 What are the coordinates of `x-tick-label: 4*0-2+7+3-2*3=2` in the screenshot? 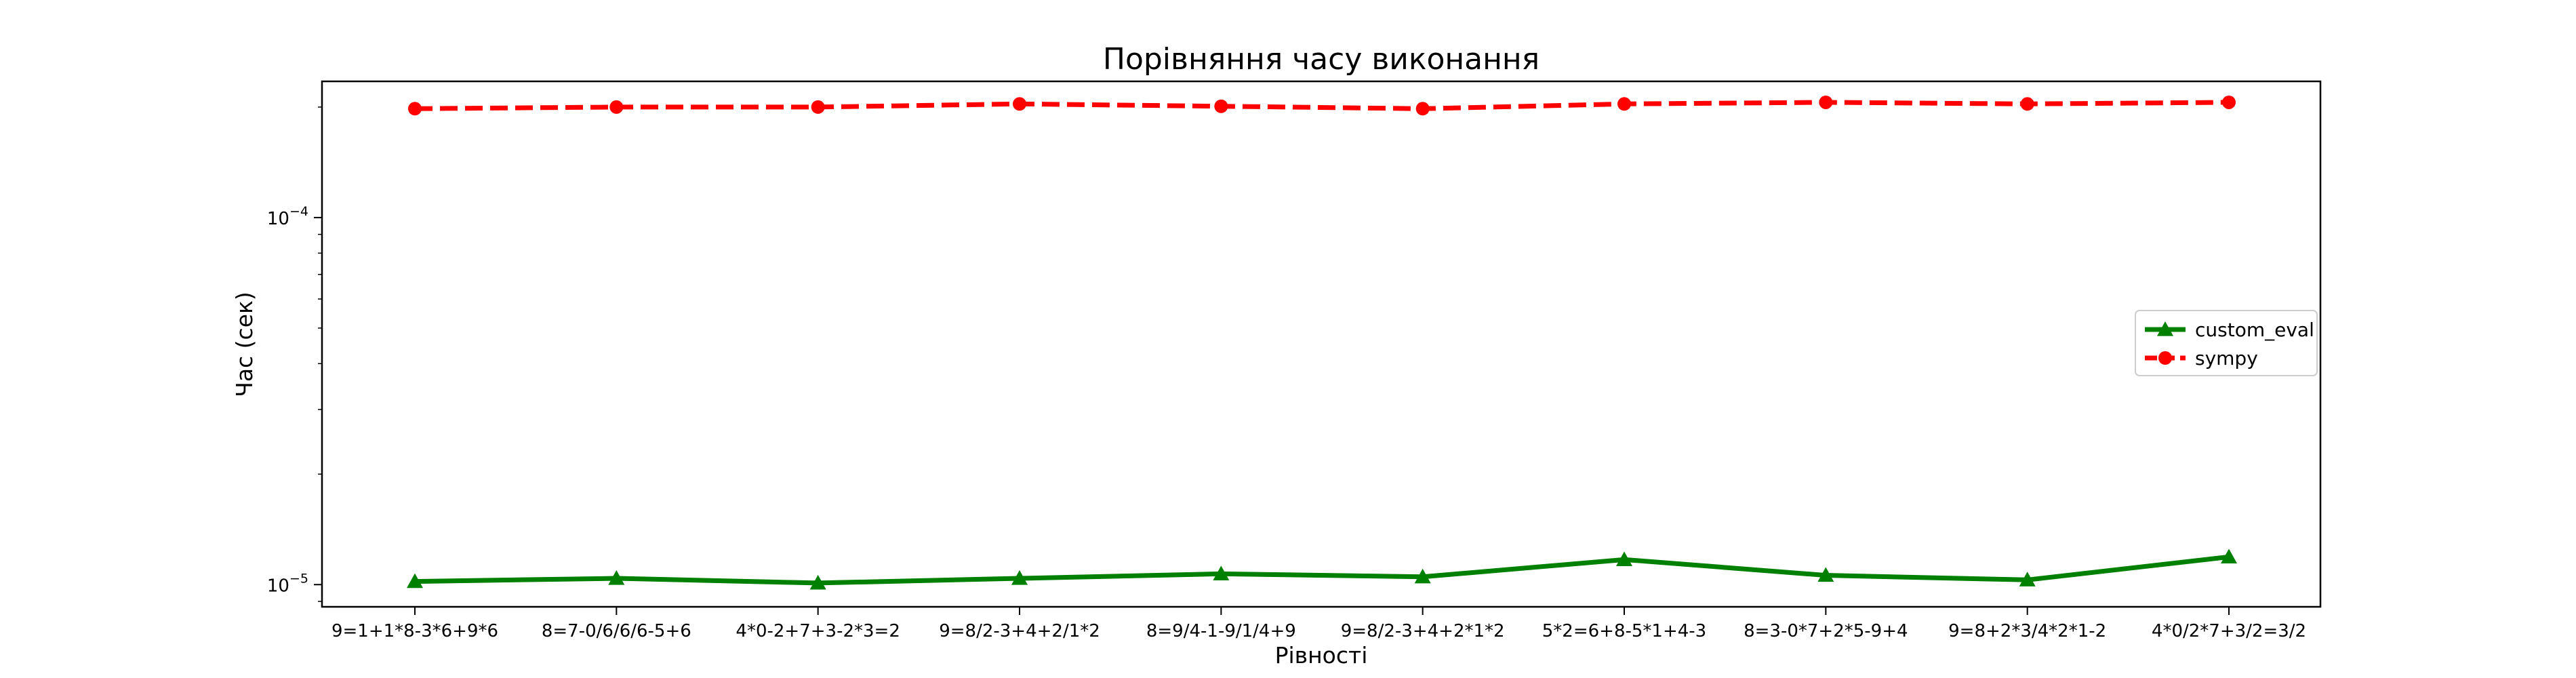 It's located at (818, 631).